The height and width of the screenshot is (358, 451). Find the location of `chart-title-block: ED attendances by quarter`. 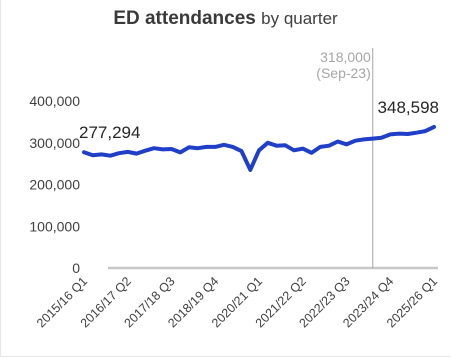

chart-title-block: ED attendances by quarter is located at coordinates (225, 19).